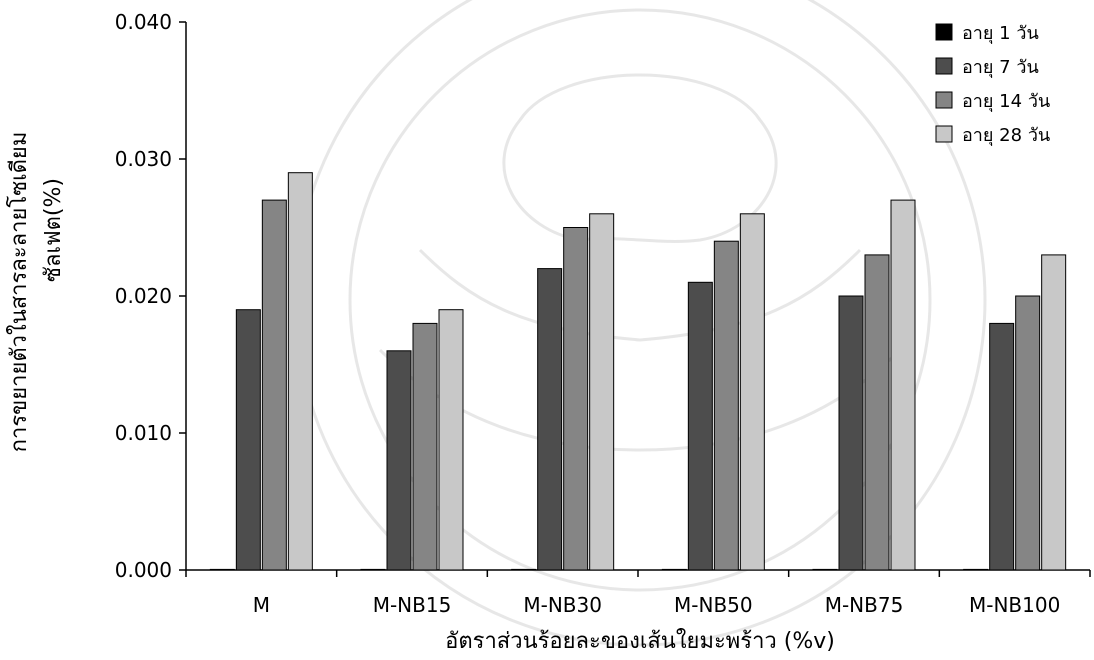  Describe the element at coordinates (864, 605) in the screenshot. I see `x-tick-label: M-NB75` at that location.